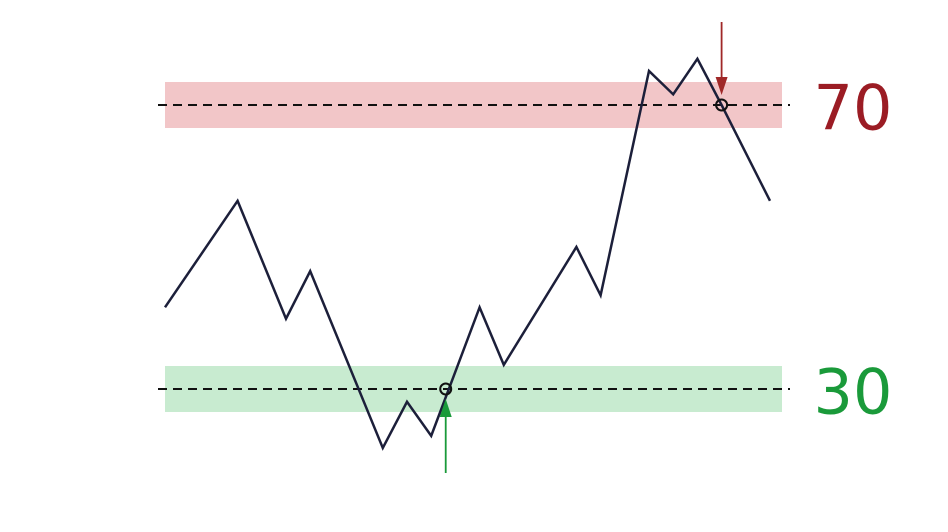 The width and height of the screenshot is (948, 532). Describe the element at coordinates (853, 108) in the screenshot. I see `level-label: 70` at that location.